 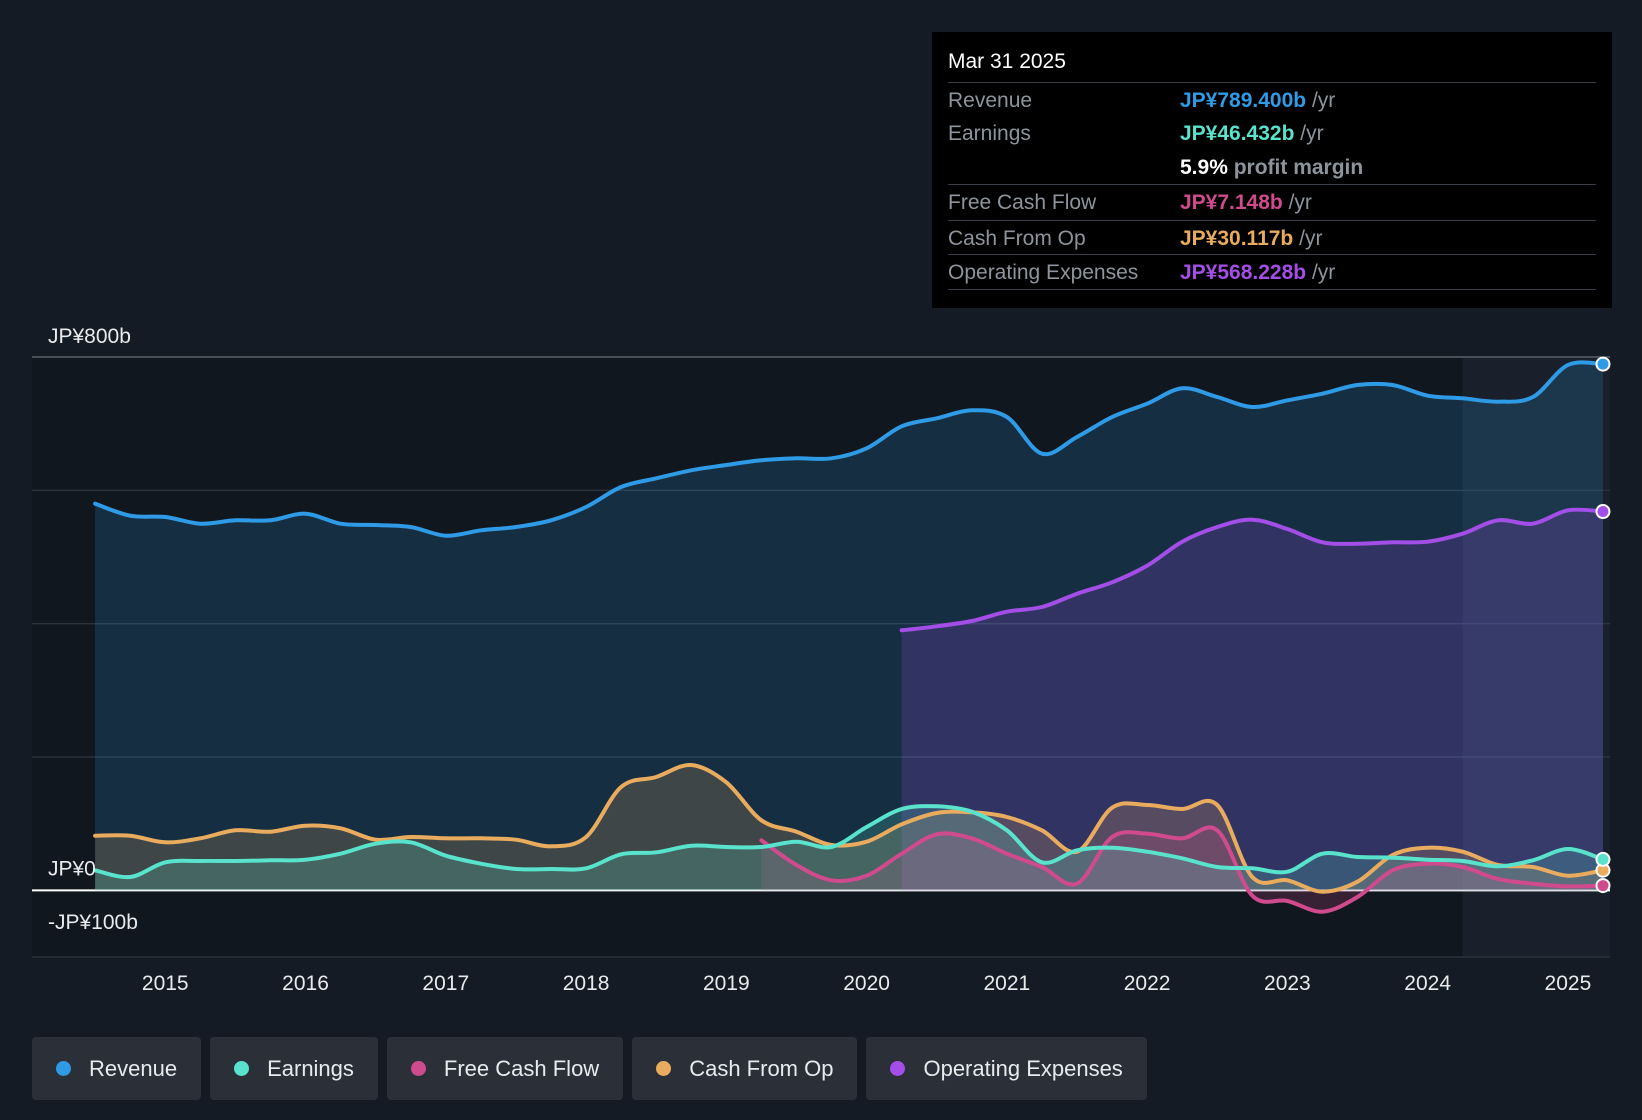 I want to click on tooltip-row-opex: Operating Expenses JP¥568.228b /yr, so click(x=1272, y=272).